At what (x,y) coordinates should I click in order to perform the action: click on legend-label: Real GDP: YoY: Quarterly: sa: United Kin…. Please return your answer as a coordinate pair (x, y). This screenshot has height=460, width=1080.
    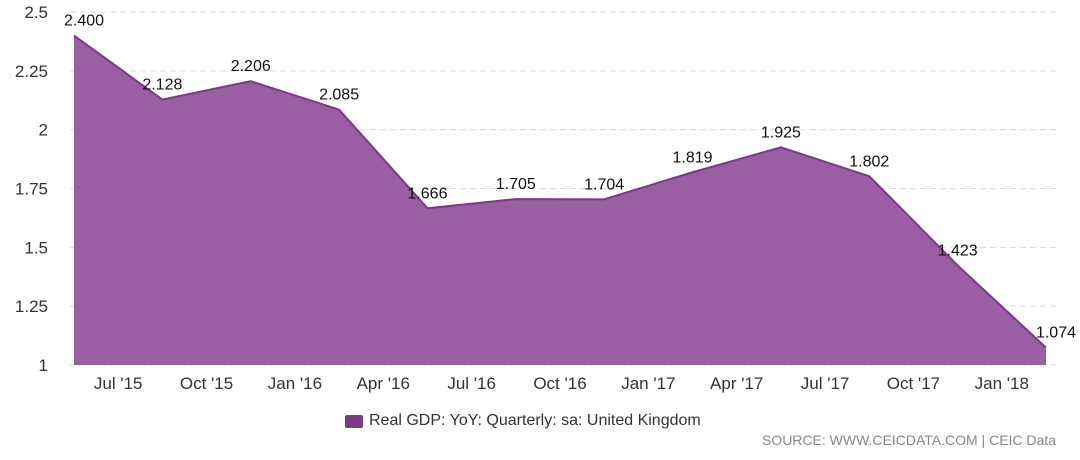
    Looking at the image, I should click on (535, 420).